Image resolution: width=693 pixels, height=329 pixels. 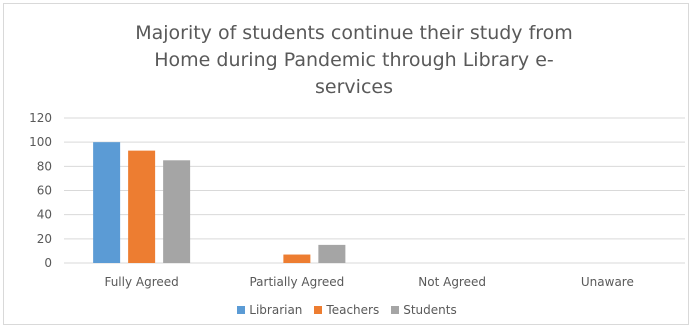 What do you see at coordinates (44, 166) in the screenshot?
I see `y-tick-label: 80` at bounding box center [44, 166].